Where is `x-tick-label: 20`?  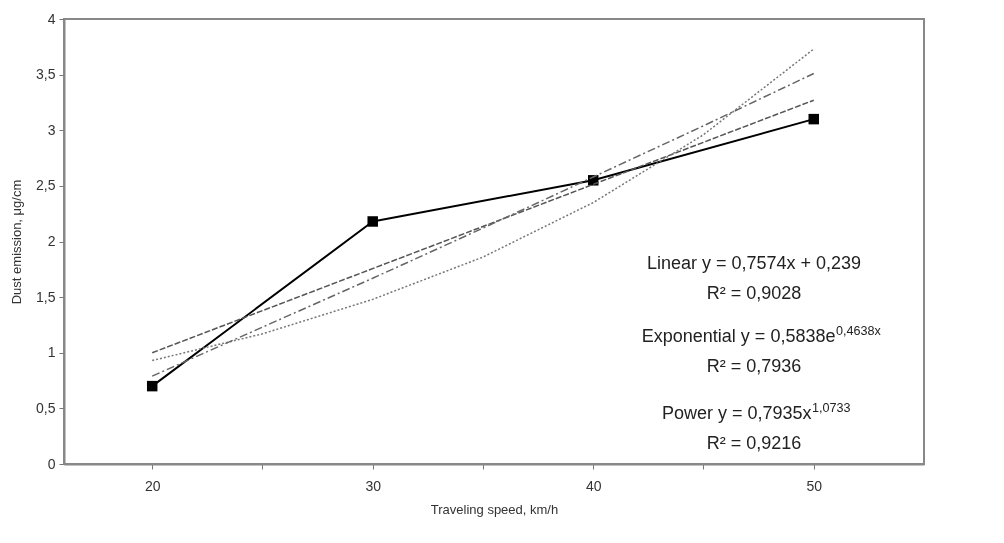 x-tick-label: 20 is located at coordinates (152, 485).